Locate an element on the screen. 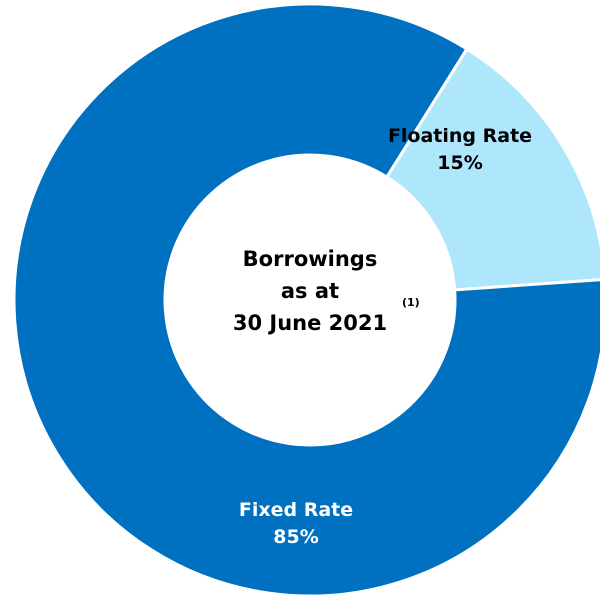 The image size is (600, 601). center-label-line-1: Borrowings is located at coordinates (310, 259).